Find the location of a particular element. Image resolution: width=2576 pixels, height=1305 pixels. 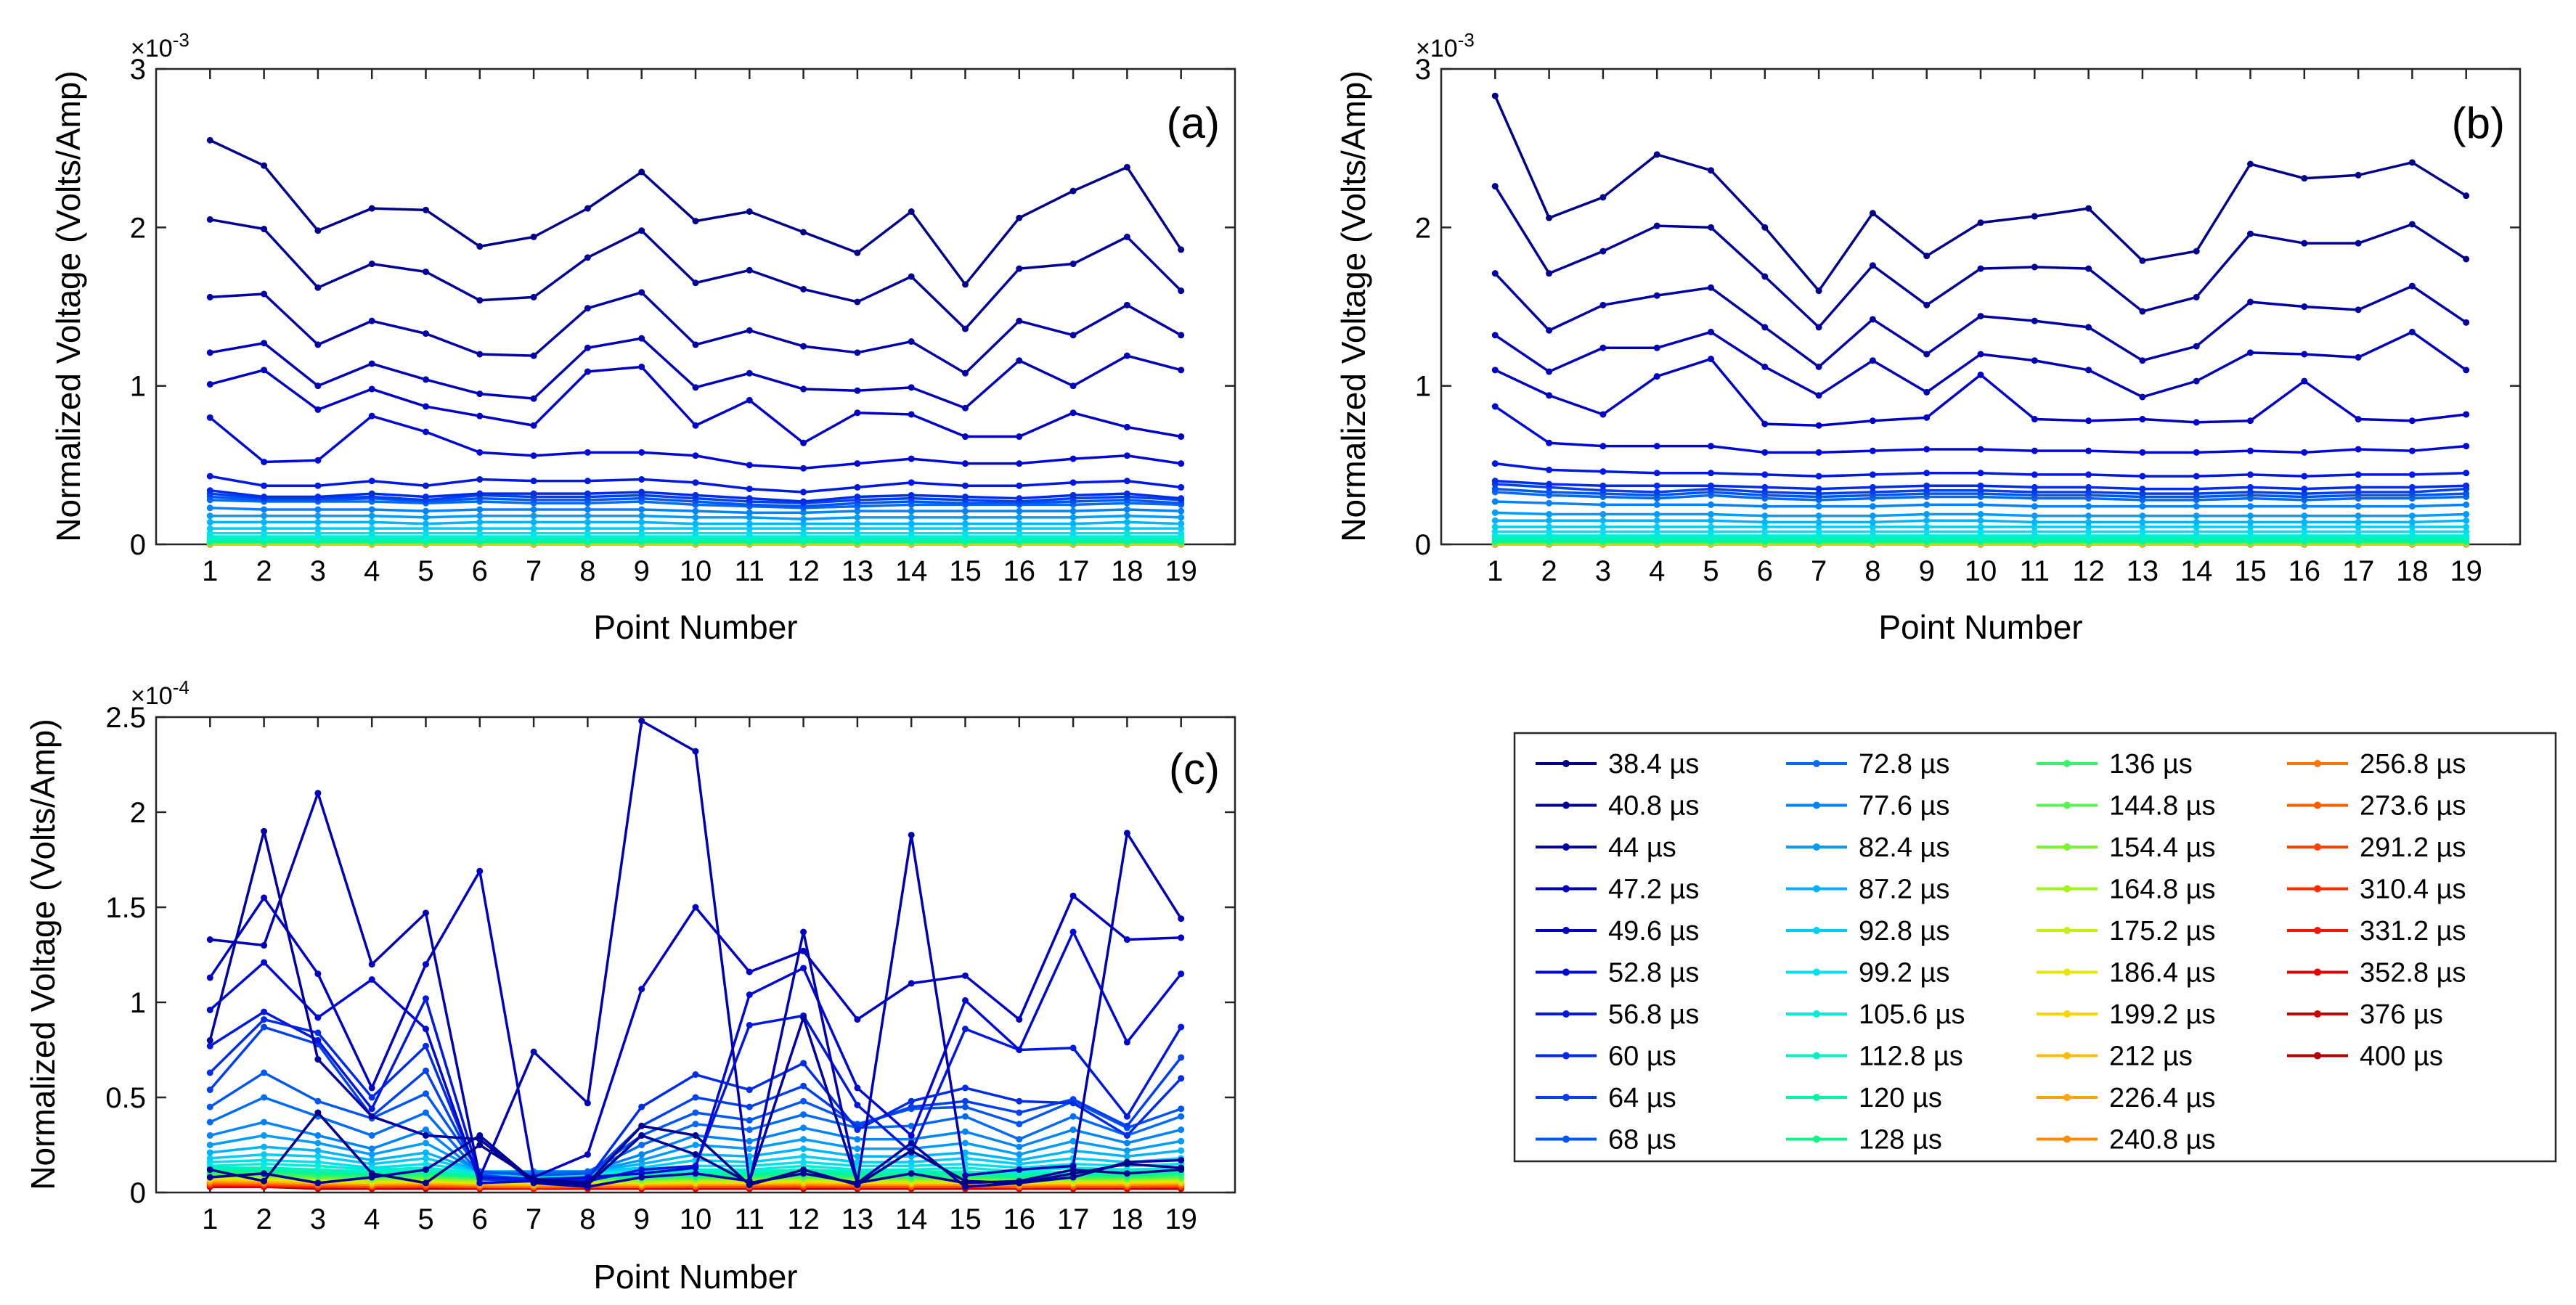

y-tick-label: 1 is located at coordinates (1423, 387).